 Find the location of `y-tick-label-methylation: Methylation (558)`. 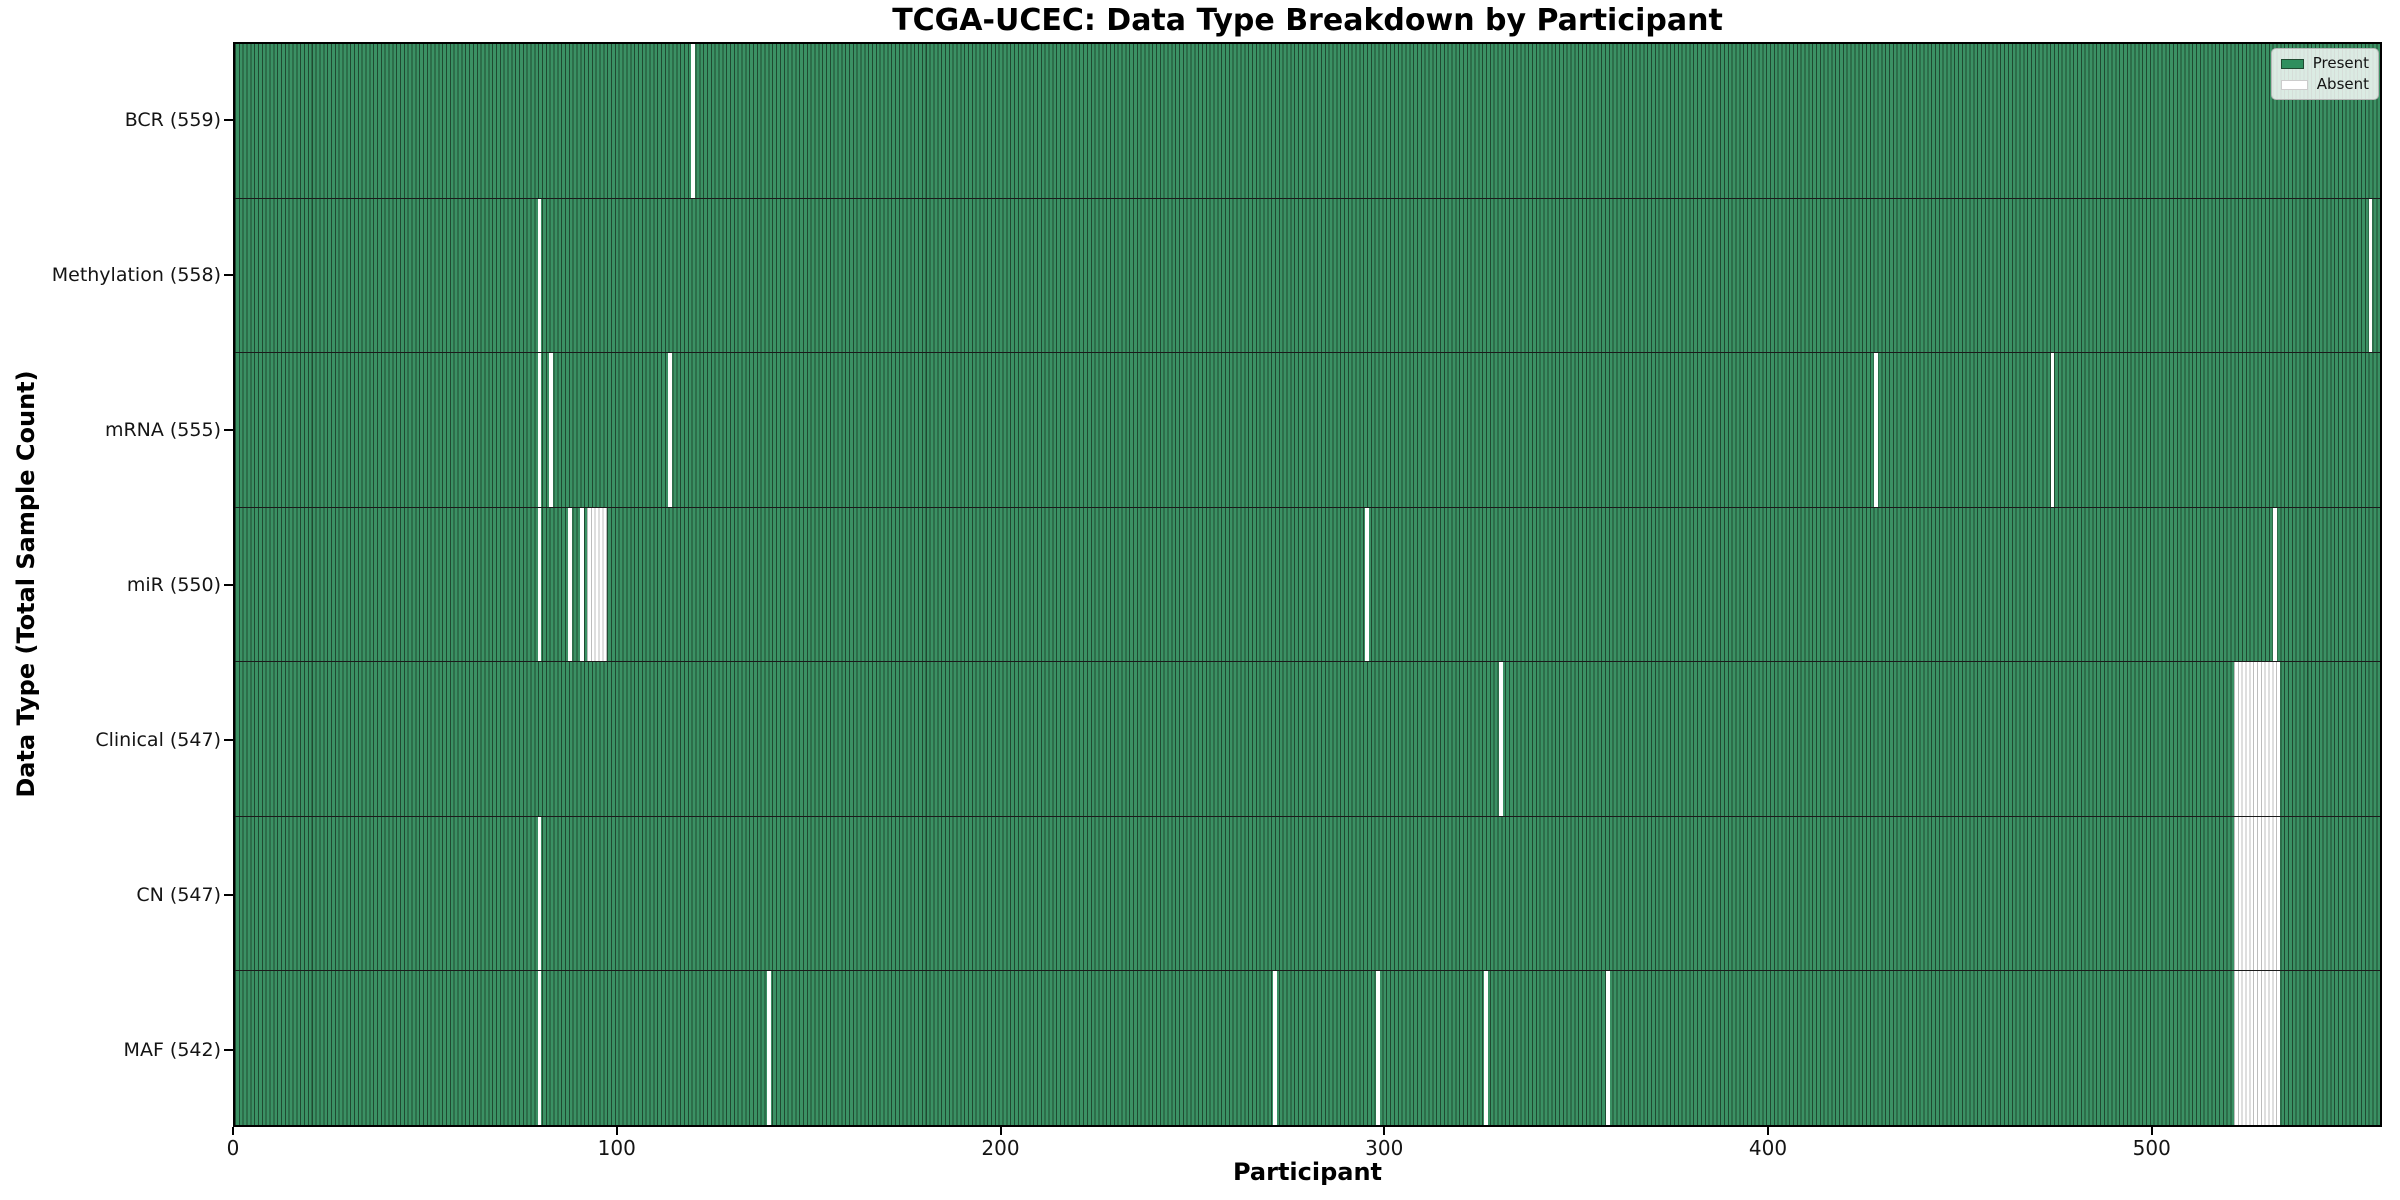

y-tick-label-methylation: Methylation (558) is located at coordinates (136, 274).